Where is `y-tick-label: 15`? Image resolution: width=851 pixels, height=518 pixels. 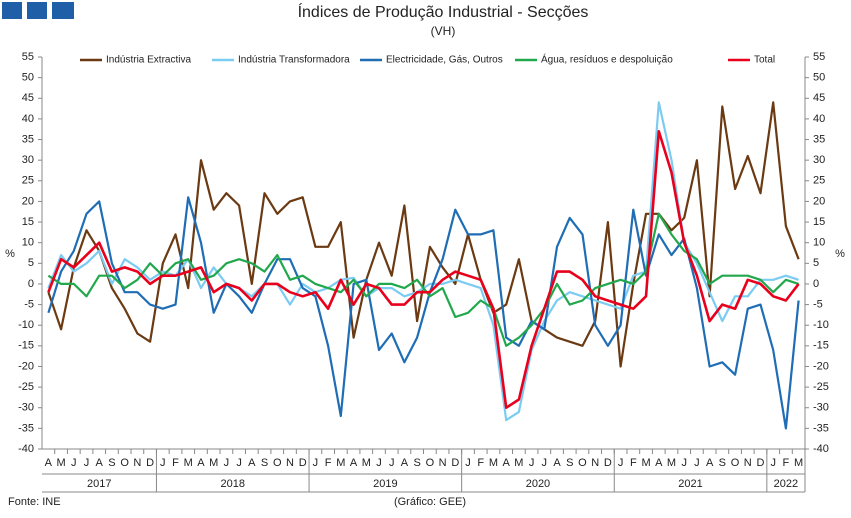
y-tick-label: 15 is located at coordinates (28, 222).